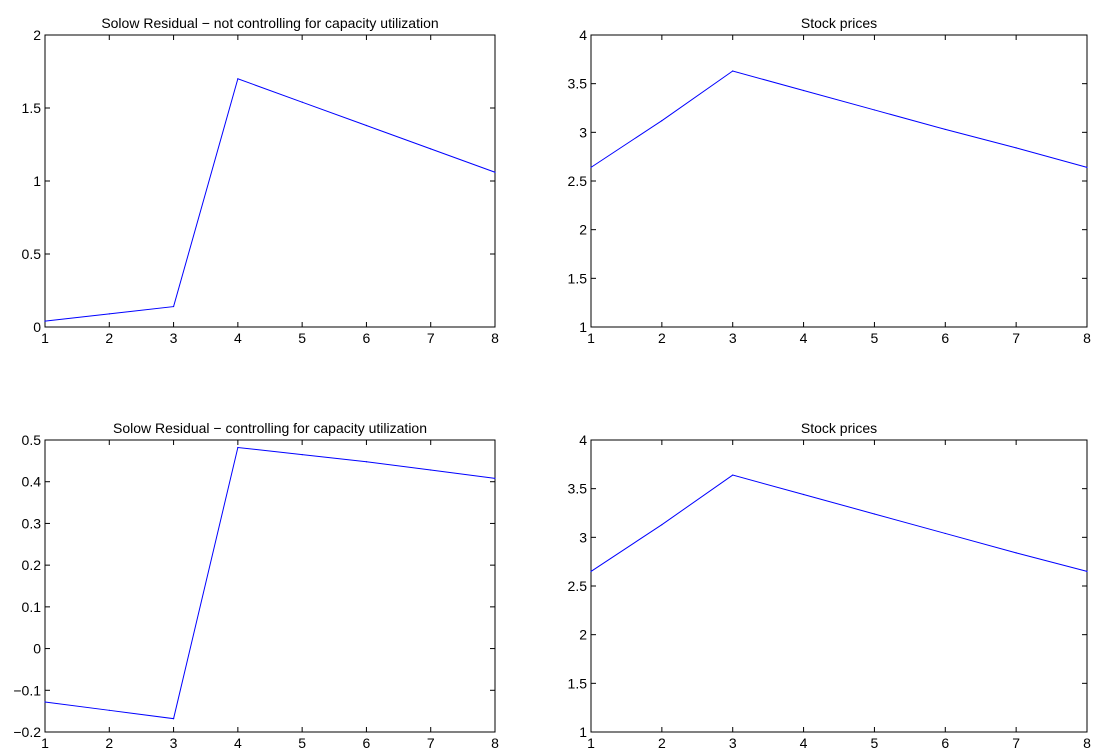 The width and height of the screenshot is (1093, 756). What do you see at coordinates (578, 181) in the screenshot?
I see `y-tick-label: 2.5` at bounding box center [578, 181].